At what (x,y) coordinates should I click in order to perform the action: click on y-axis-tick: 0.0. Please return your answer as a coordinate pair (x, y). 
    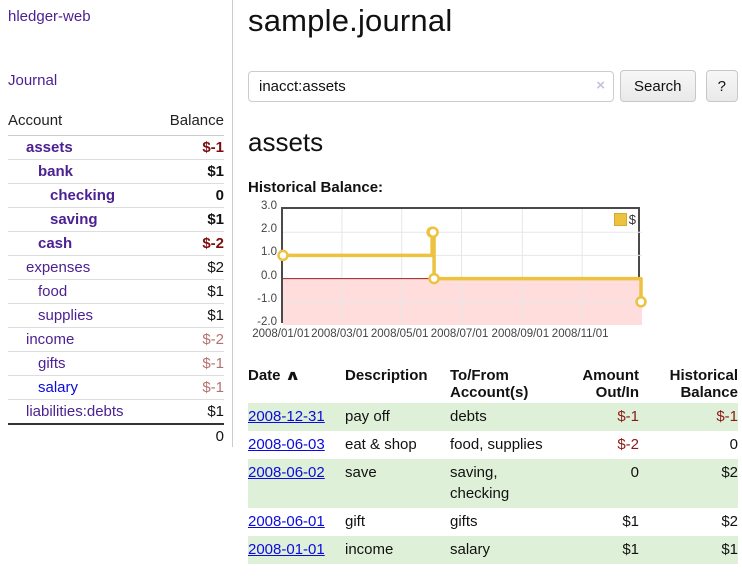
    Looking at the image, I should click on (269, 275).